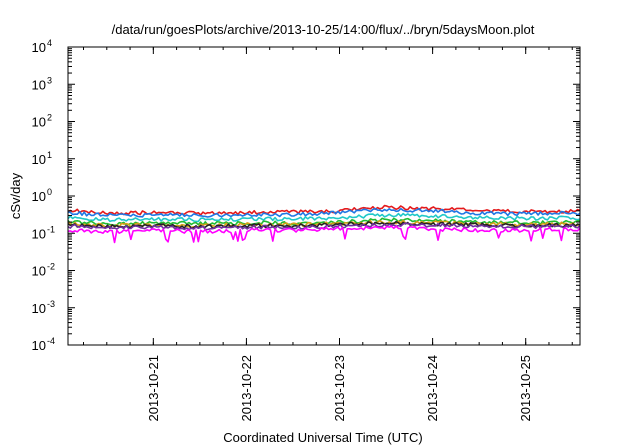 The width and height of the screenshot is (640, 448). What do you see at coordinates (49, 43) in the screenshot?
I see `y-tick-exponent: 4` at bounding box center [49, 43].